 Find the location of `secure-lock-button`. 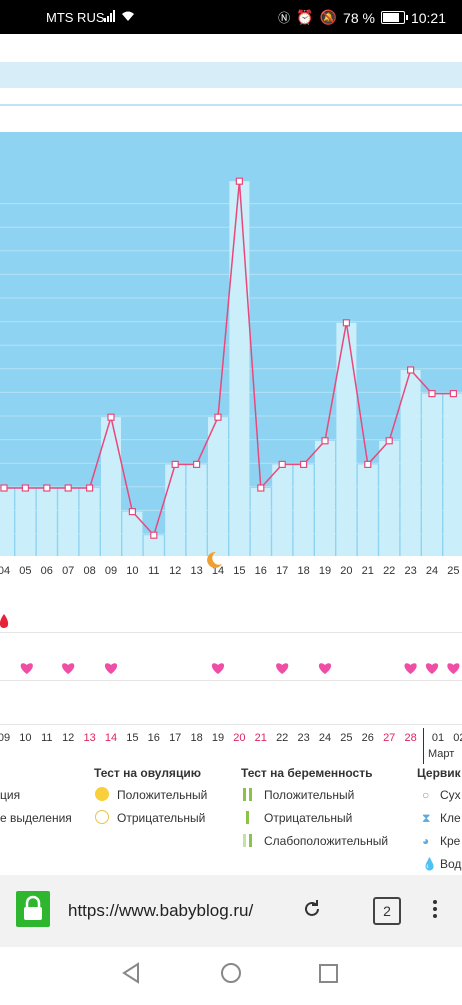

secure-lock-button is located at coordinates (33, 909).